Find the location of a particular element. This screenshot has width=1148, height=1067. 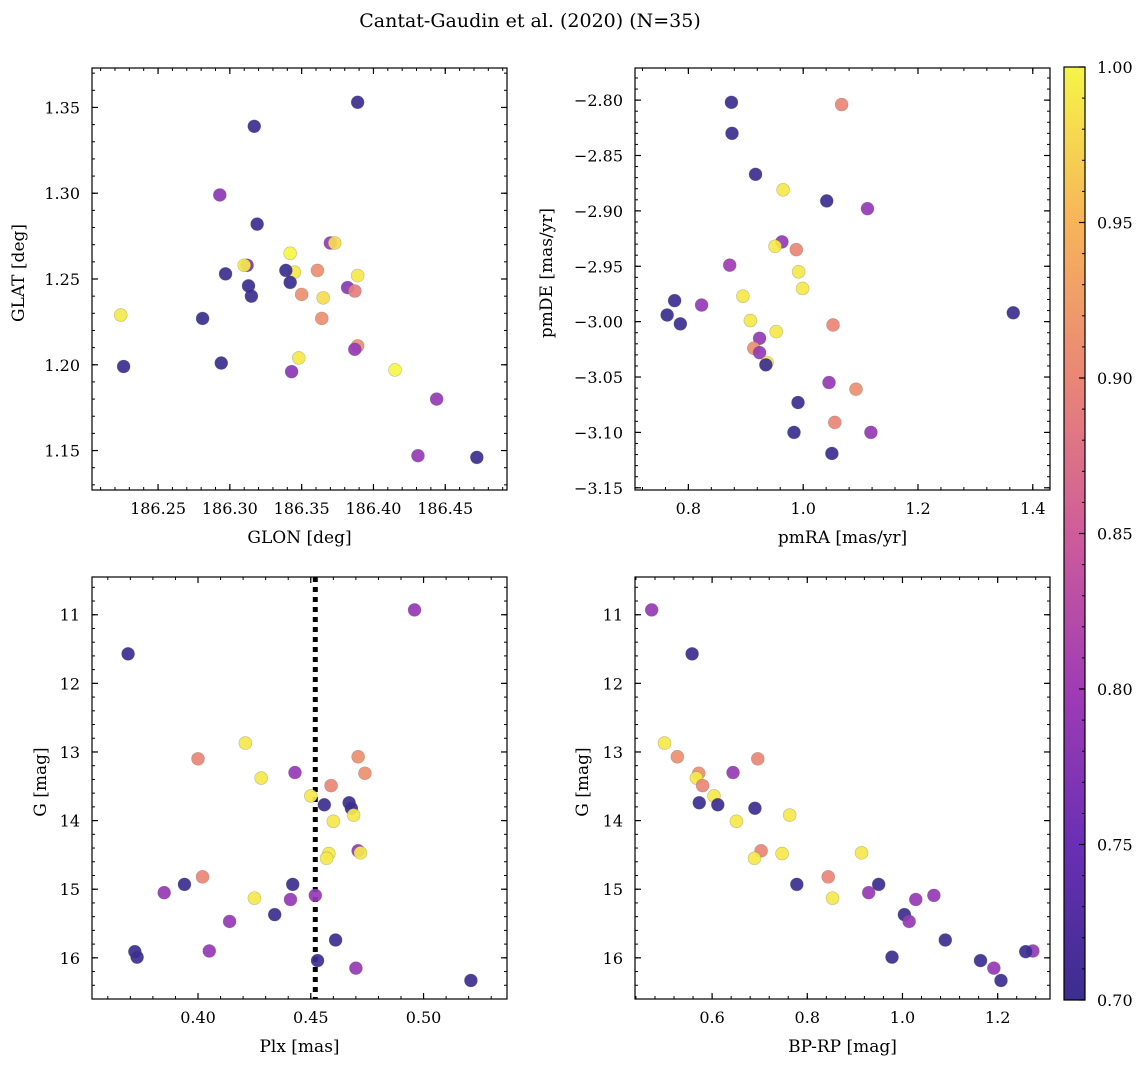

x-tick-label: 0.45 is located at coordinates (311, 1017).